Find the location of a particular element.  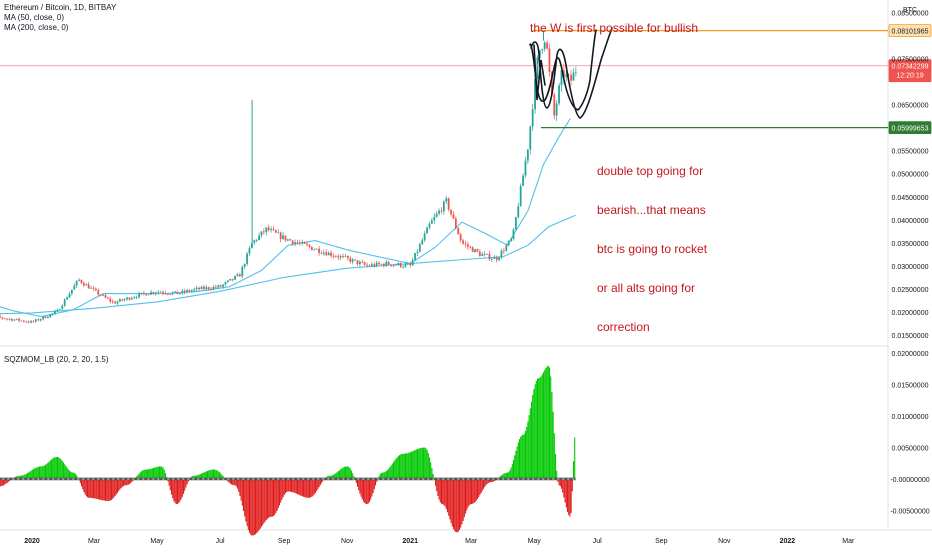

symbol-title: Ethereum / Bitcoin, 1D, BITBAY is located at coordinates (60, 8).